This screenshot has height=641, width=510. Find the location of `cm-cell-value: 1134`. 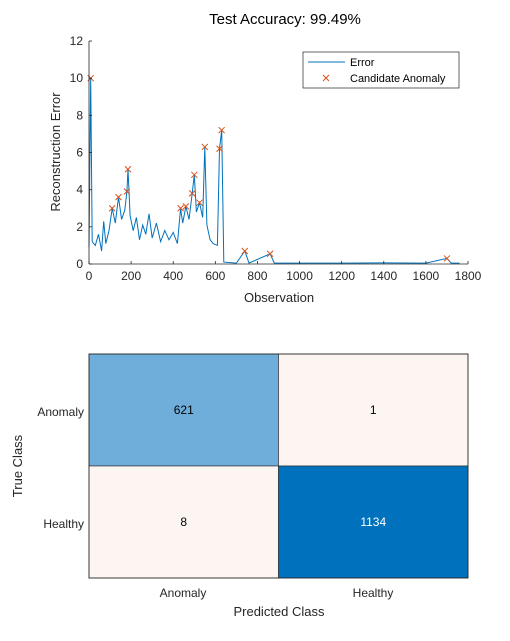

cm-cell-value: 1134 is located at coordinates (373, 522).